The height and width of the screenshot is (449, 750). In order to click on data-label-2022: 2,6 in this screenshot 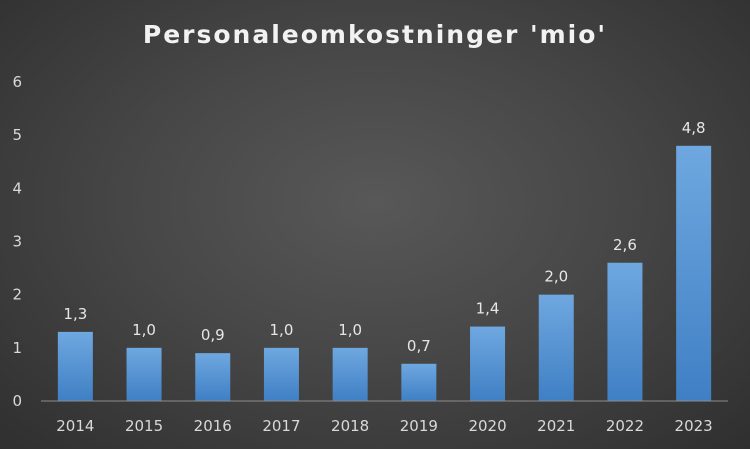, I will do `click(625, 245)`.